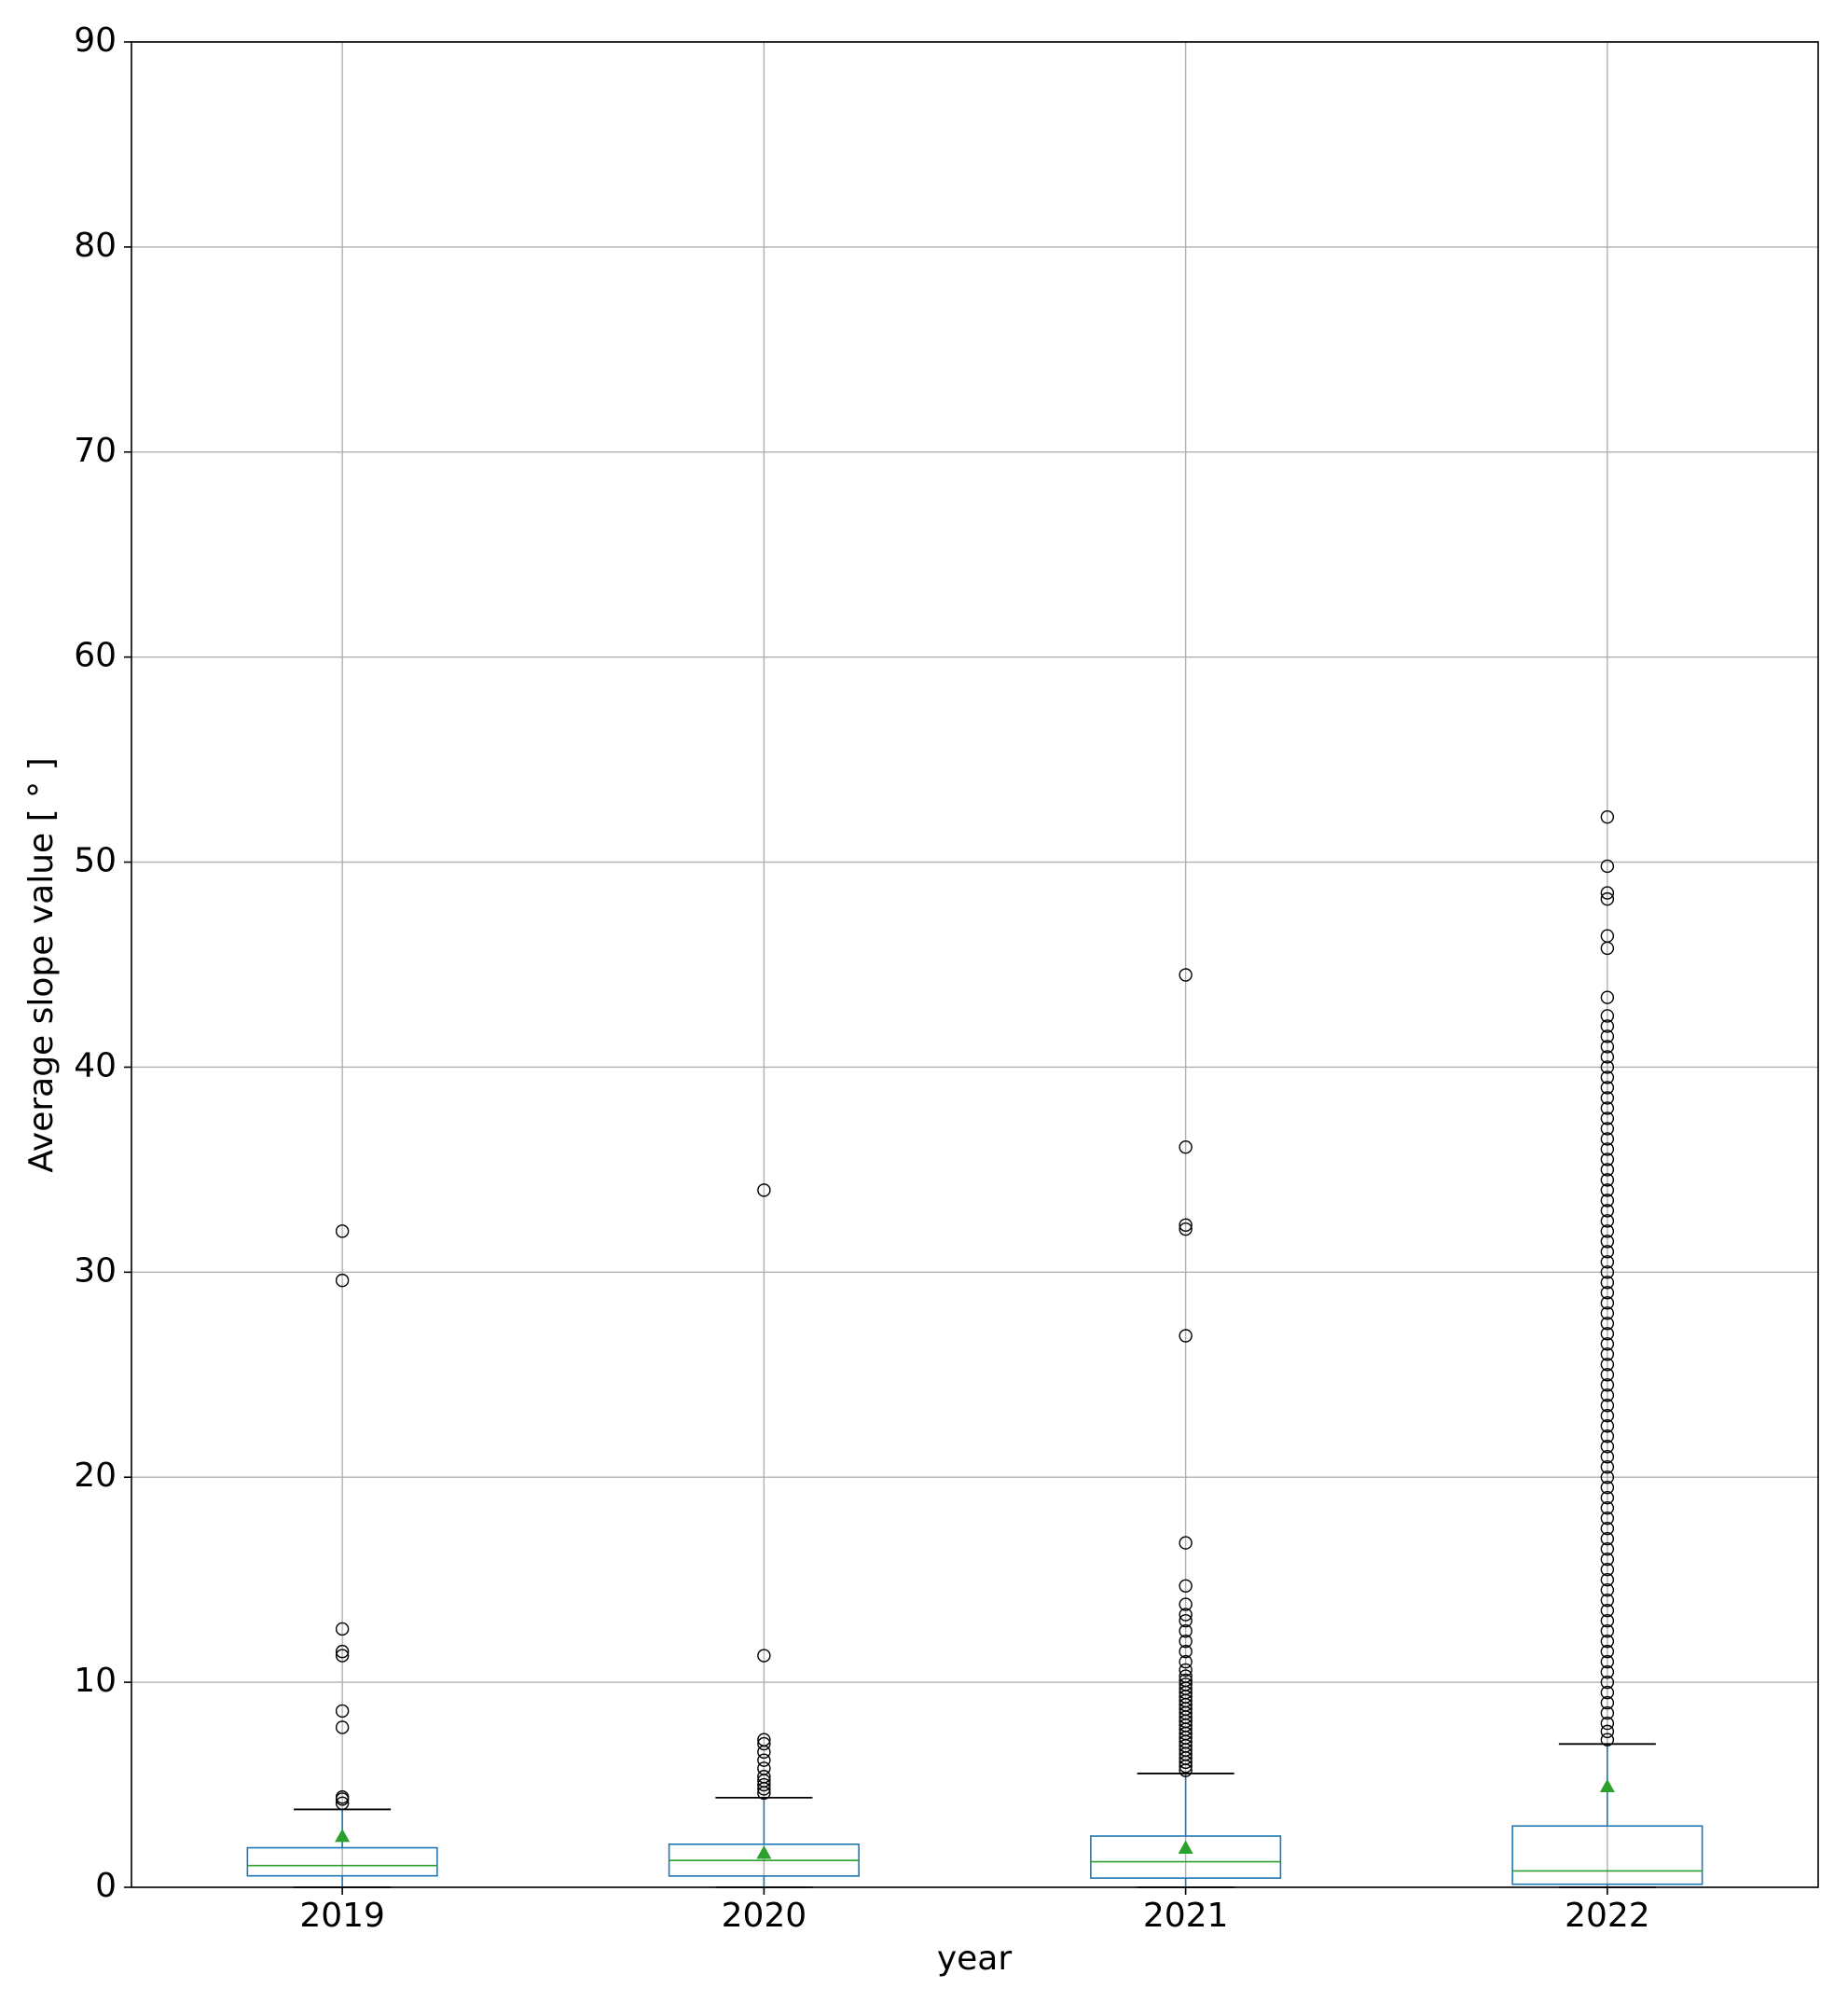  What do you see at coordinates (95, 451) in the screenshot?
I see `y-tick-label: 70` at bounding box center [95, 451].